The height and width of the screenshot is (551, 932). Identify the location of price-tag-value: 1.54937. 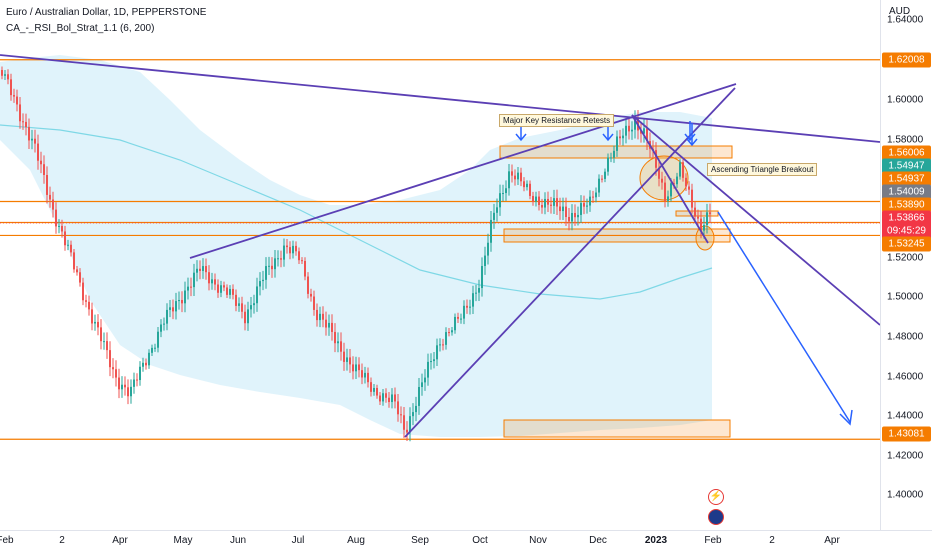
(906, 179).